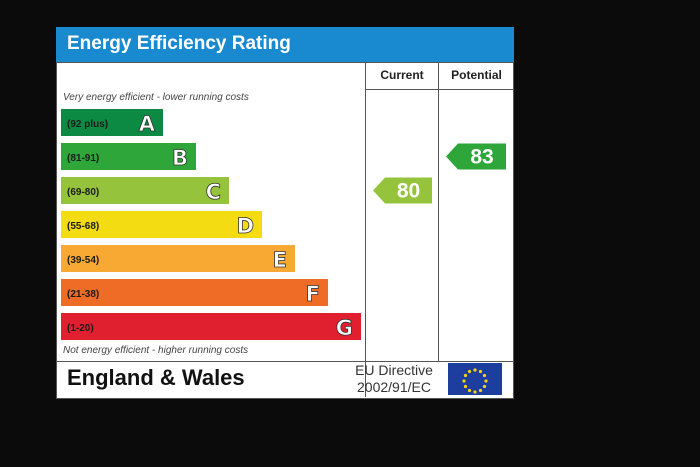  I want to click on band-bar-a, so click(112, 122).